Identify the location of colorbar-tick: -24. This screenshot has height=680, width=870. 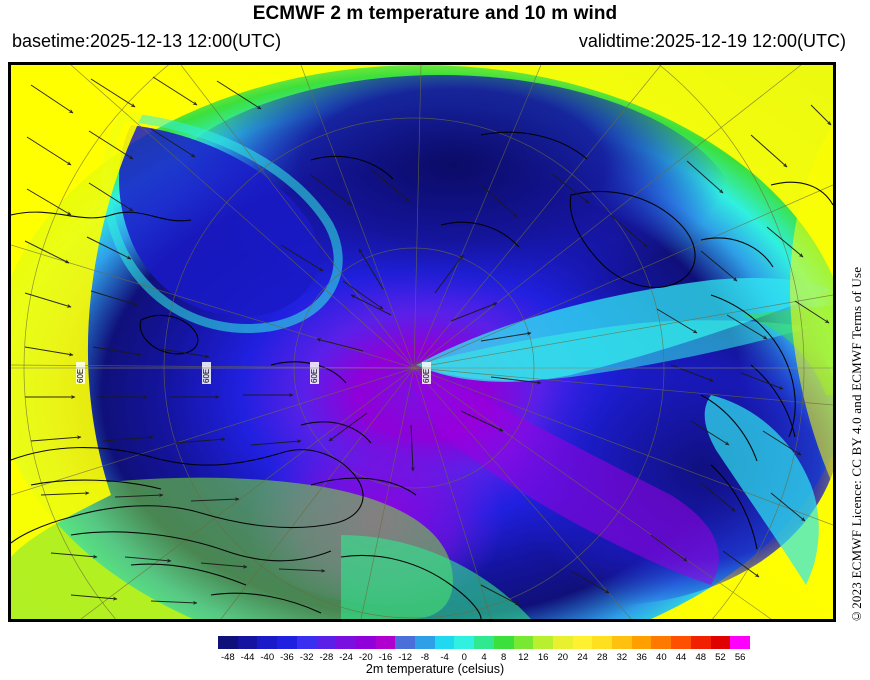
(346, 657).